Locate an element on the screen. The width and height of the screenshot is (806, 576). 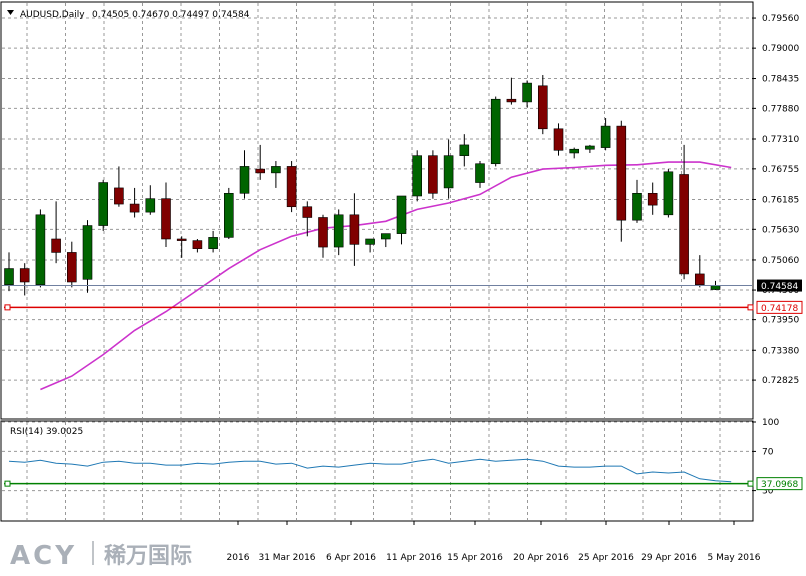
time-tick-label: 25 Apr 2016 is located at coordinates (606, 558).